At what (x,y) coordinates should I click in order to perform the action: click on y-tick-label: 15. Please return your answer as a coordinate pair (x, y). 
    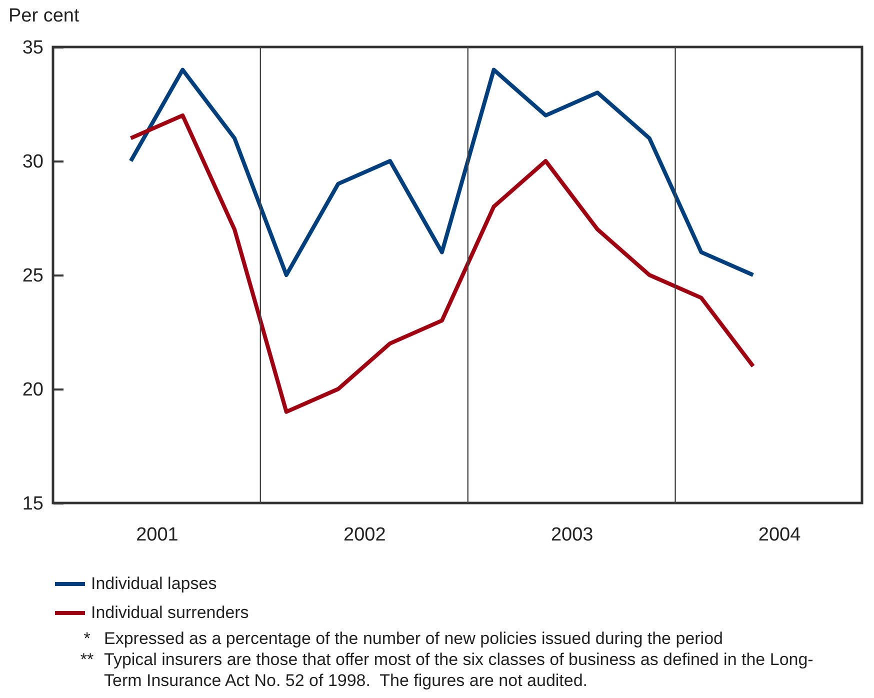
    Looking at the image, I should click on (33, 504).